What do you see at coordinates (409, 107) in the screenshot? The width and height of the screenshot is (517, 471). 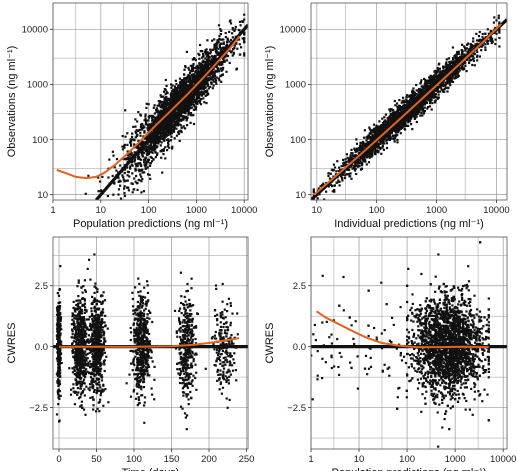 I see `plot-content` at bounding box center [409, 107].